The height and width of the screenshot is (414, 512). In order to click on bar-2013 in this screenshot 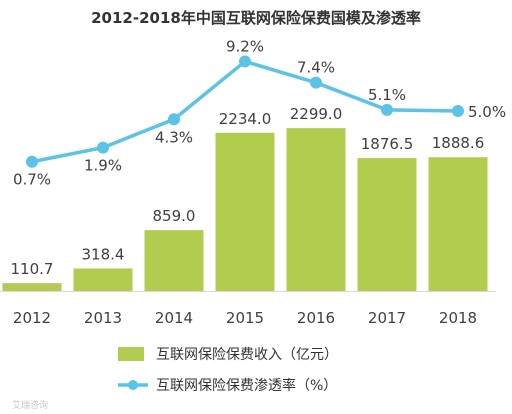, I will do `click(103, 279)`.